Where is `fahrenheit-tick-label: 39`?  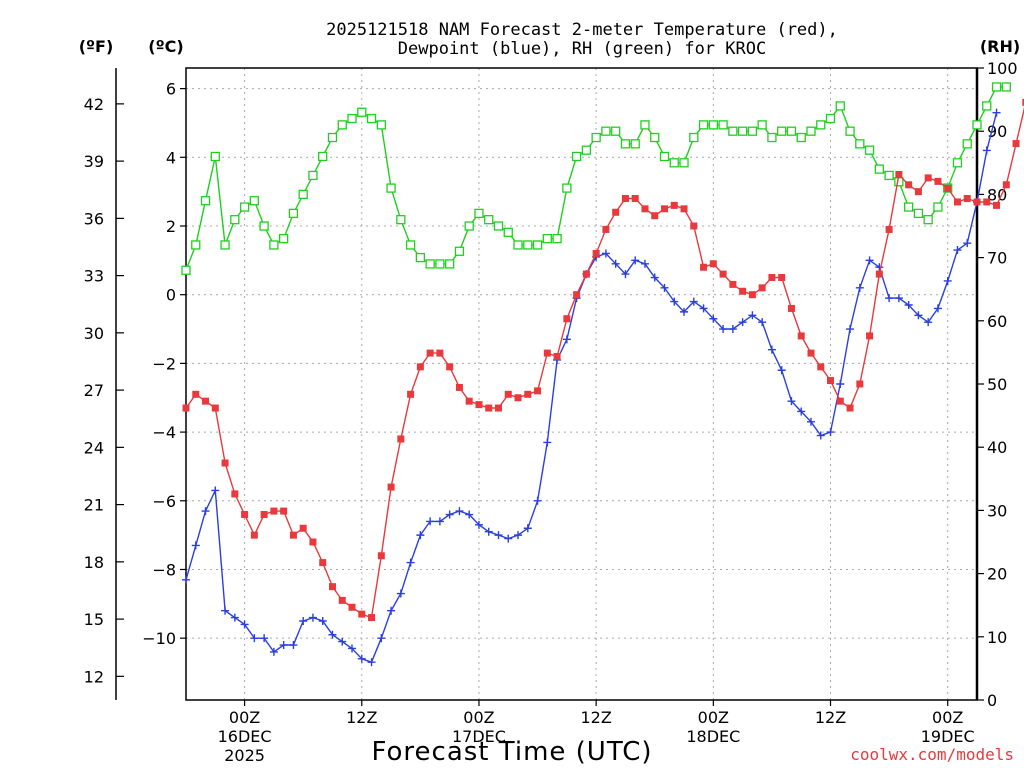 fahrenheit-tick-label: 39 is located at coordinates (94, 161).